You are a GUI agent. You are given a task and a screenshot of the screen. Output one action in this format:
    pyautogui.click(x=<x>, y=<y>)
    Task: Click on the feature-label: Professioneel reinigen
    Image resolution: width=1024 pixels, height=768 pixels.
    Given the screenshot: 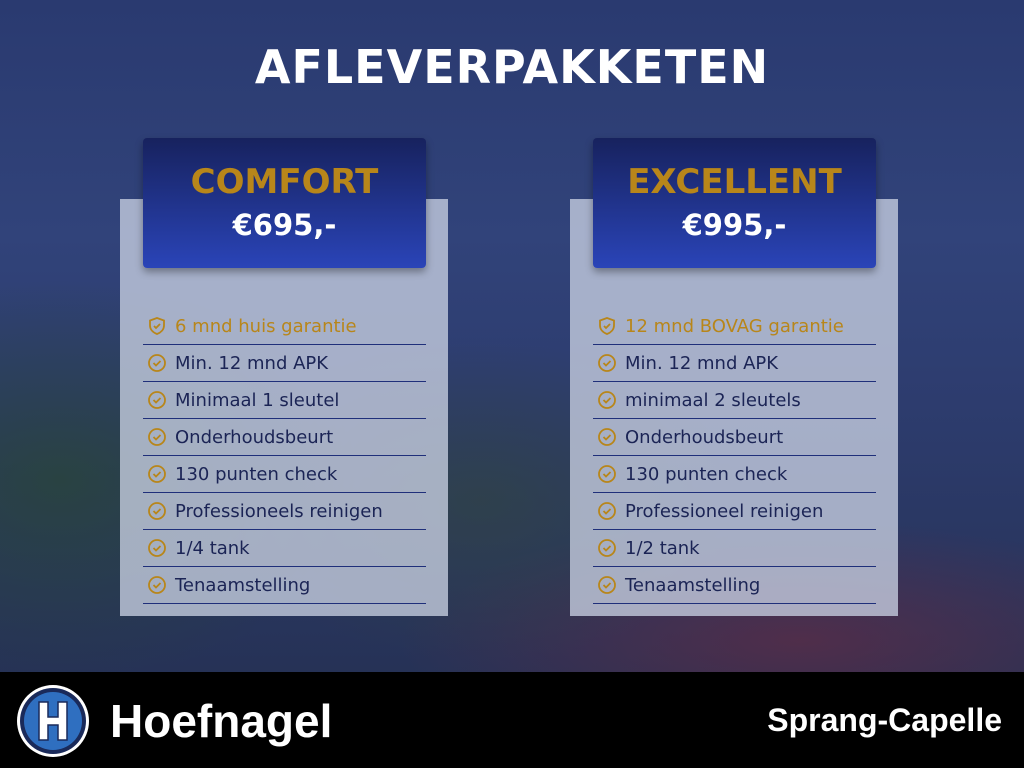 What is the action you would take?
    pyautogui.click(x=724, y=511)
    